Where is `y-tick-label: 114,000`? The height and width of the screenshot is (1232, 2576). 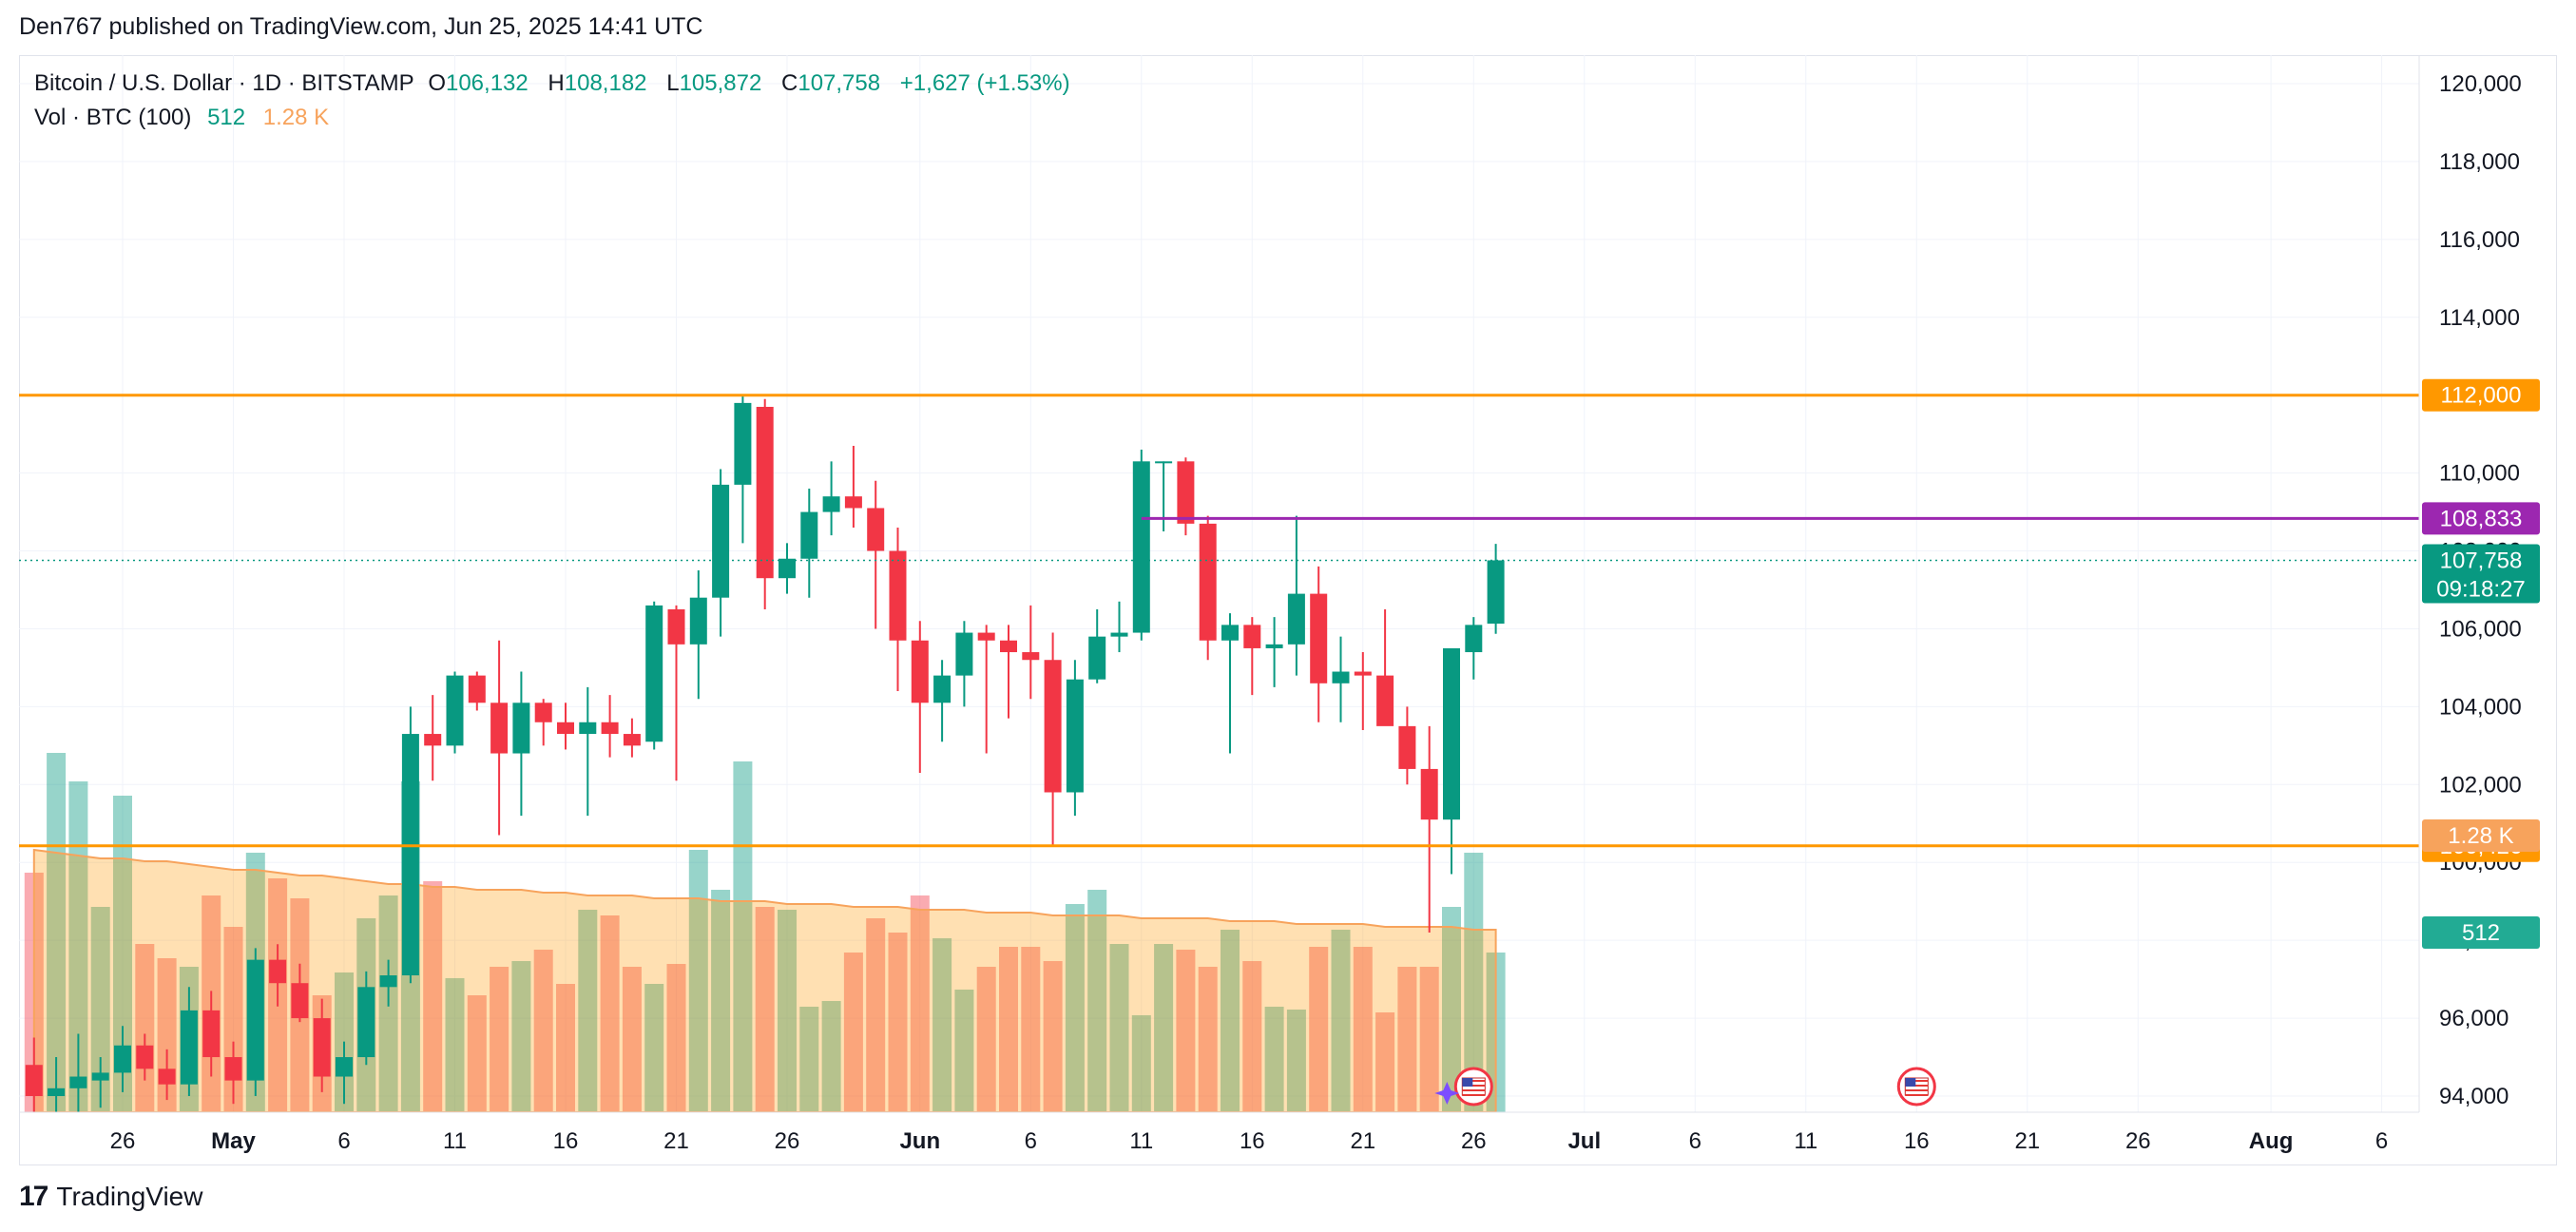
y-tick-label: 114,000 is located at coordinates (2479, 318).